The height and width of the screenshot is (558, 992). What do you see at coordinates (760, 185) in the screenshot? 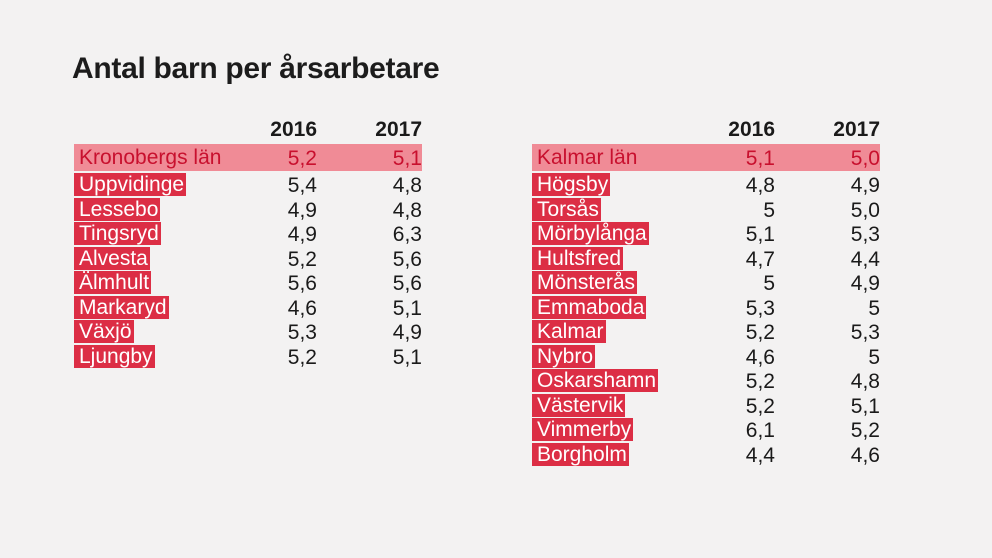
I see `value-2016: 4,8` at bounding box center [760, 185].